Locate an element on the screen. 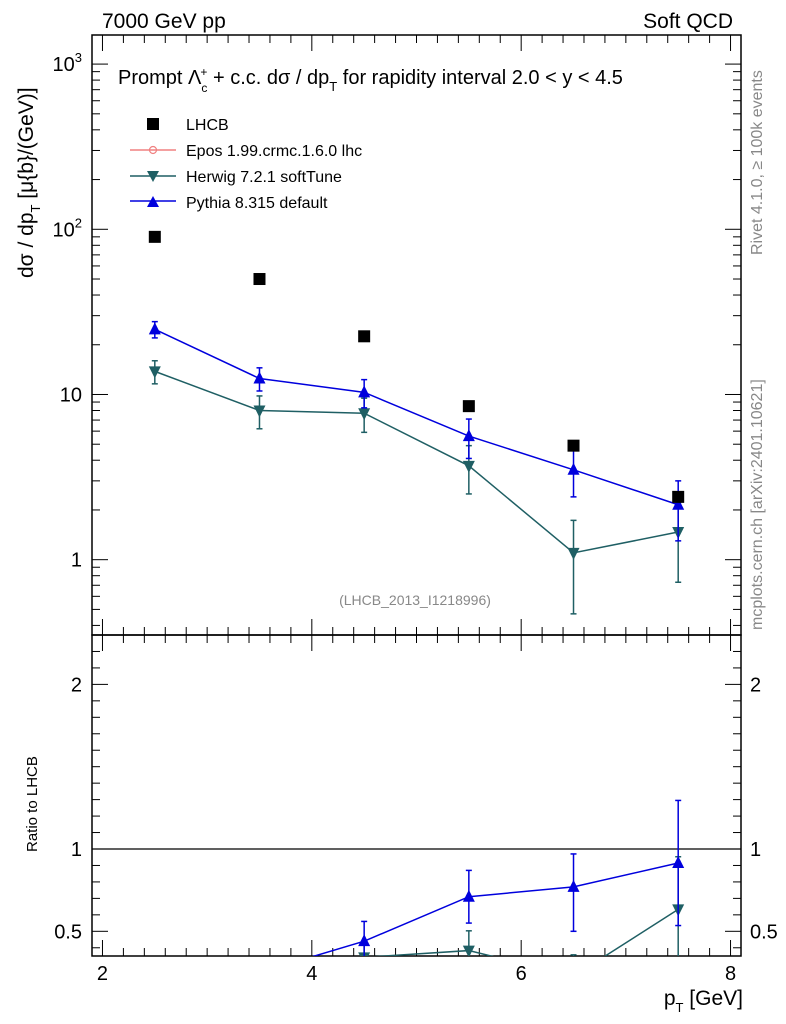 The image size is (786, 1024). legend-marker-epos is located at coordinates (153, 150).